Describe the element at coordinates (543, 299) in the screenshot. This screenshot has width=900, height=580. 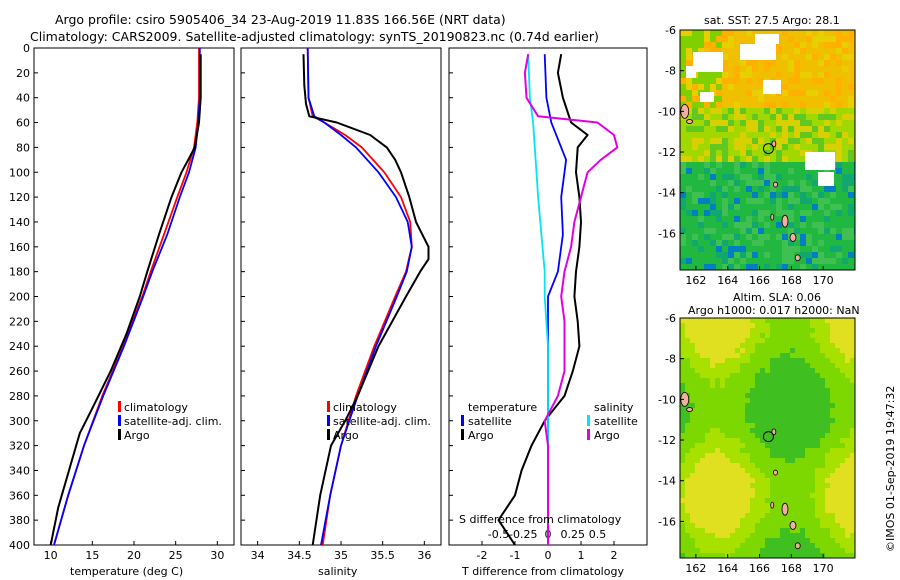
I see `series-line-t-argo` at that location.